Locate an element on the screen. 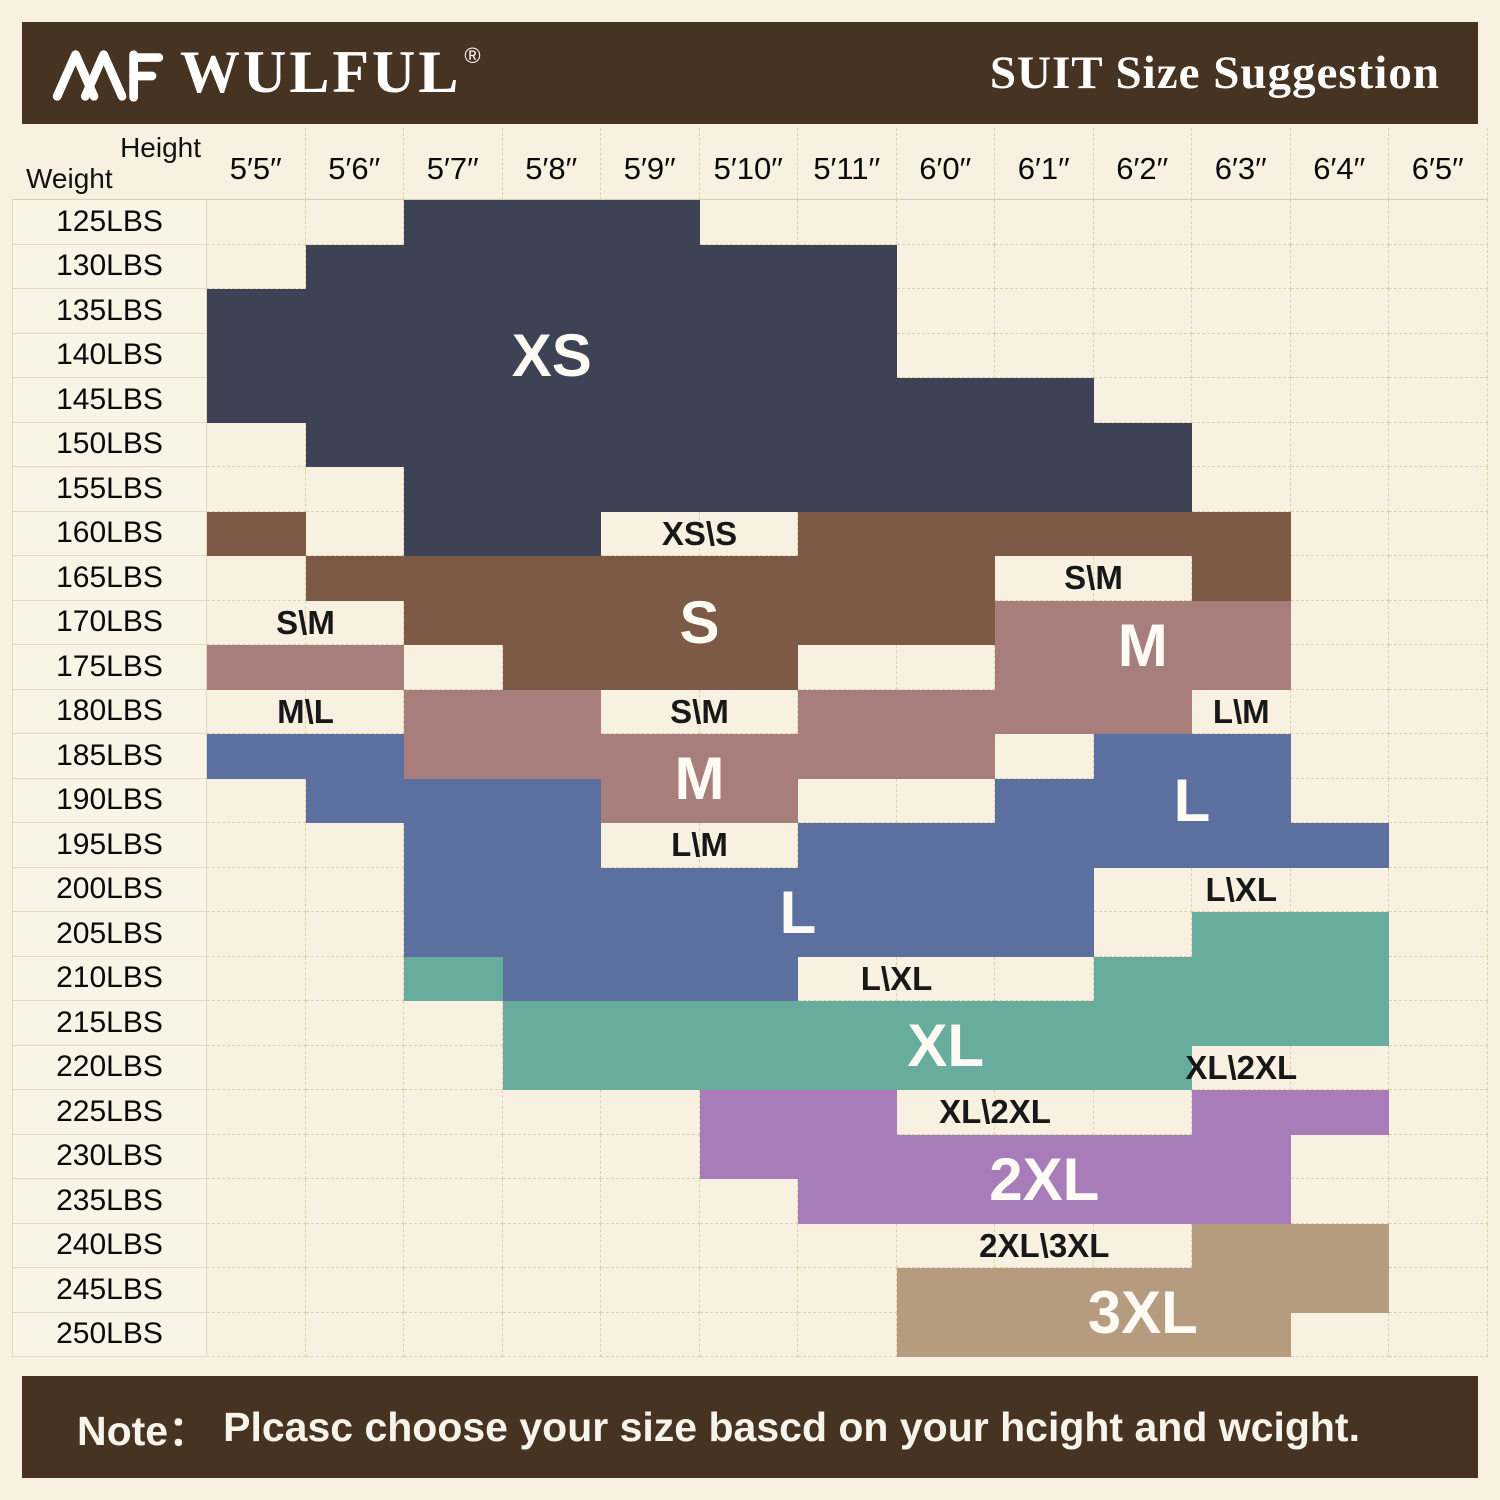  col-header: 5′7′′ is located at coordinates (453, 164).